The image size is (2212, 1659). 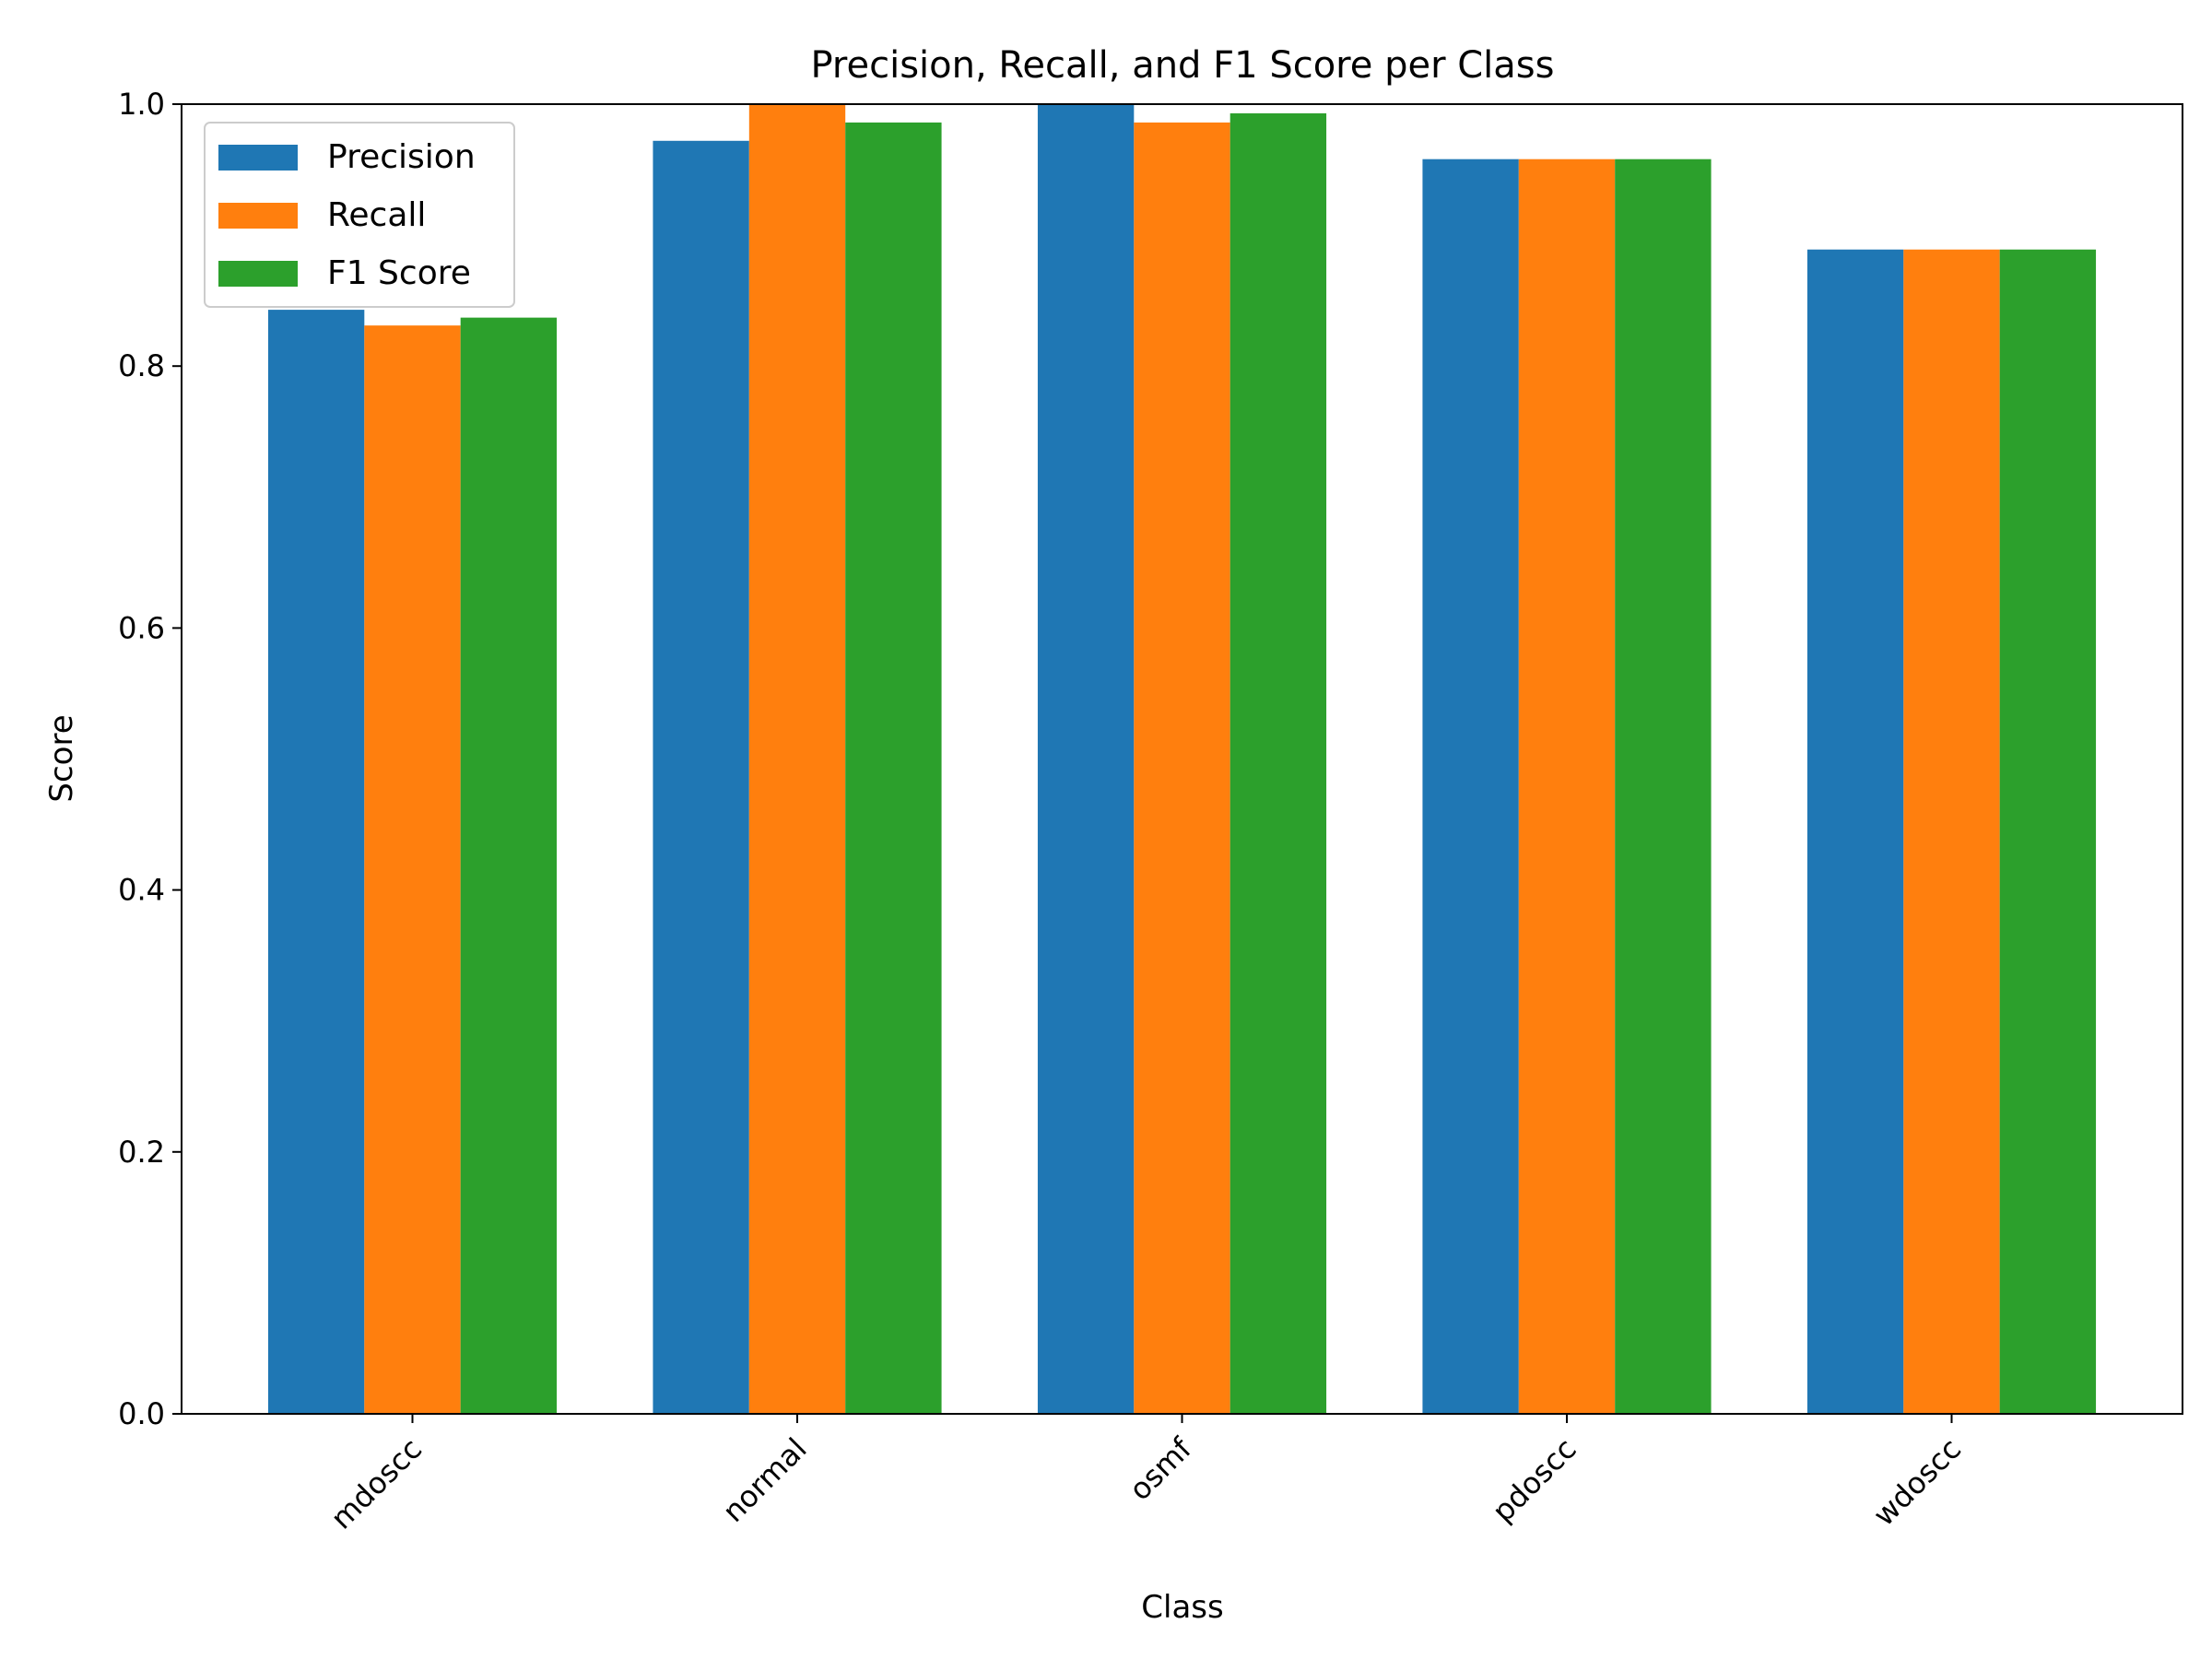 What do you see at coordinates (509, 865) in the screenshot?
I see `bar-mdoscc-f1-score` at bounding box center [509, 865].